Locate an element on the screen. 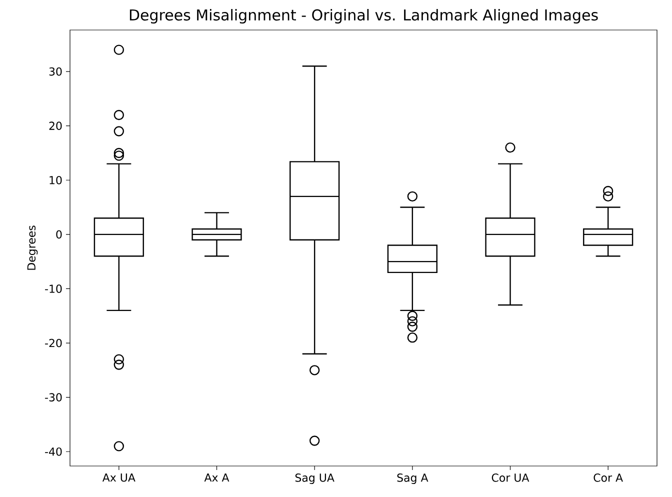  x-tick-label: Sag UA is located at coordinates (314, 479).